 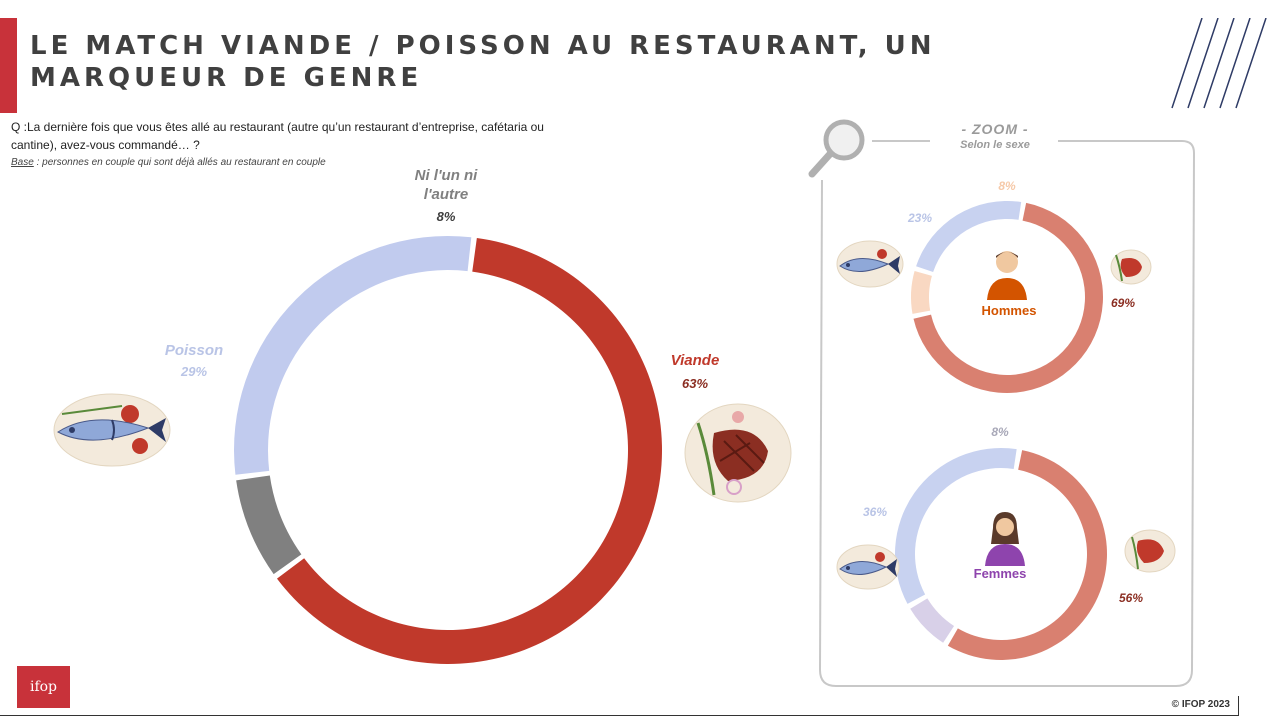 What do you see at coordinates (446, 216) in the screenshot?
I see `label-ni-percent: 8%` at bounding box center [446, 216].